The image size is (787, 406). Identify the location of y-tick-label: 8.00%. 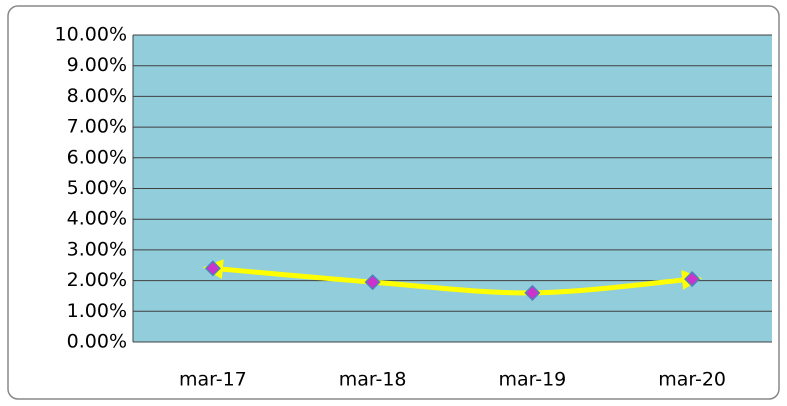
(97, 96).